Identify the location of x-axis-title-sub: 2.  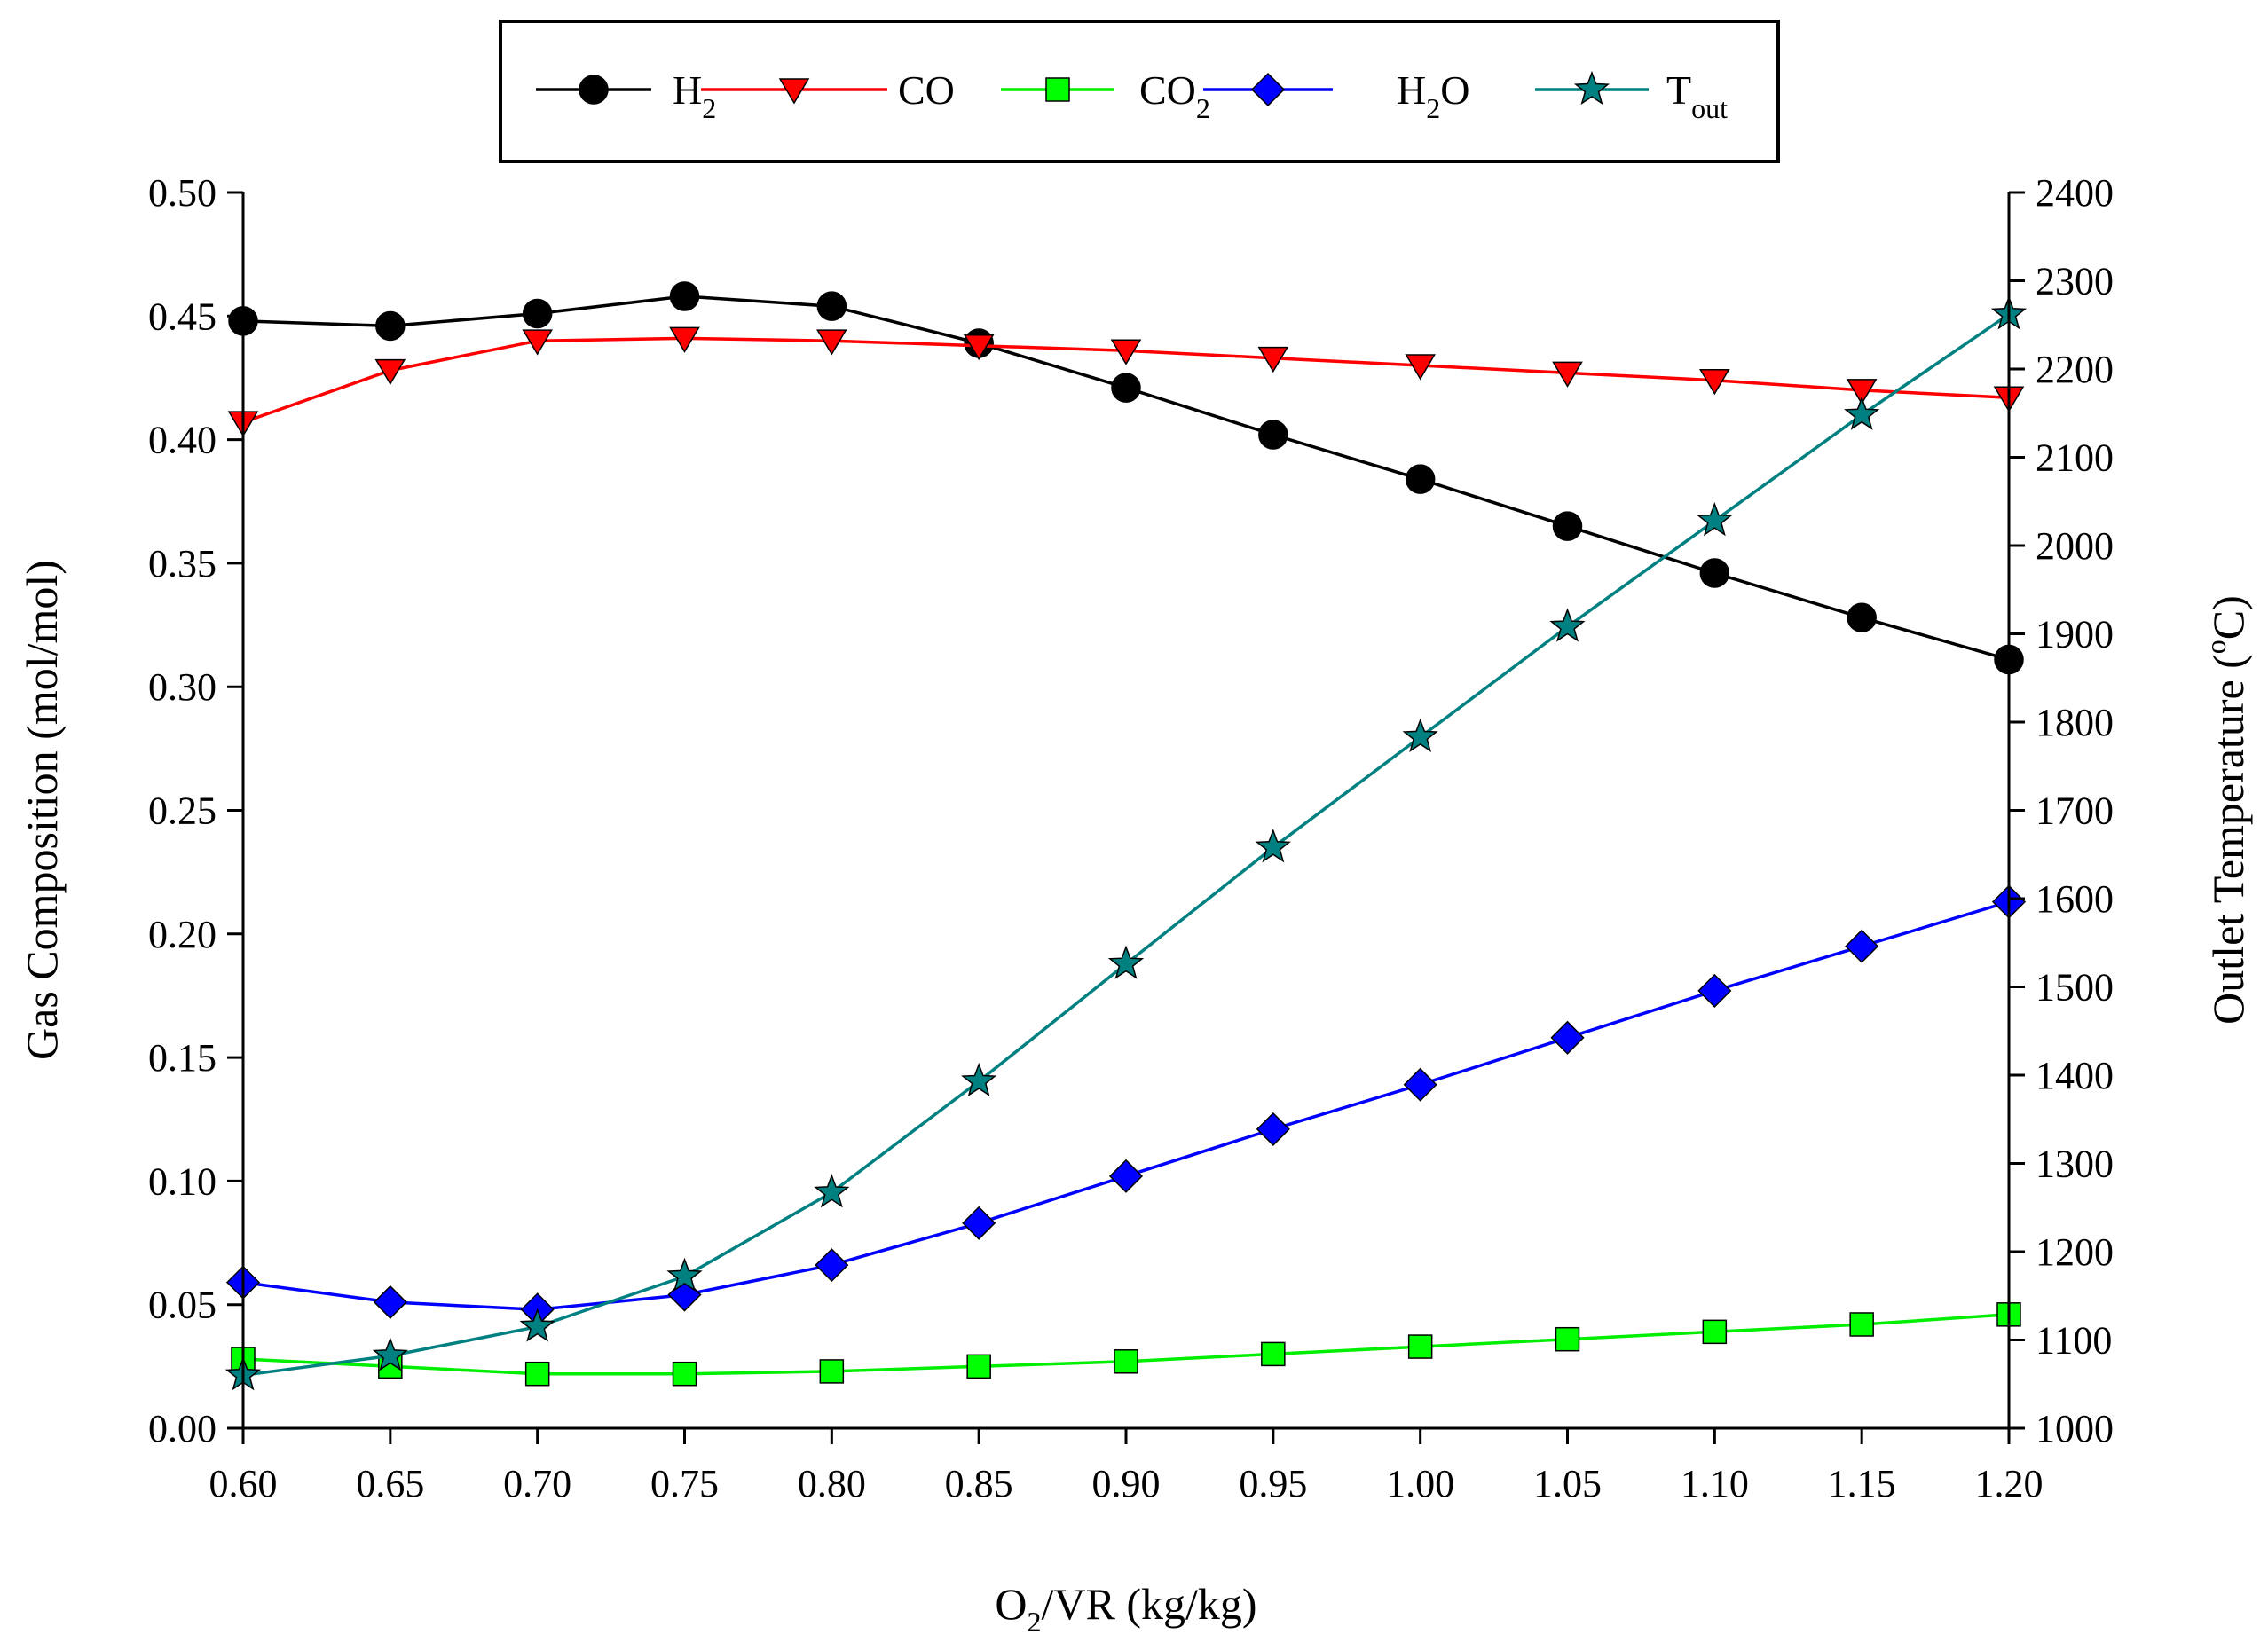
(1035, 1622).